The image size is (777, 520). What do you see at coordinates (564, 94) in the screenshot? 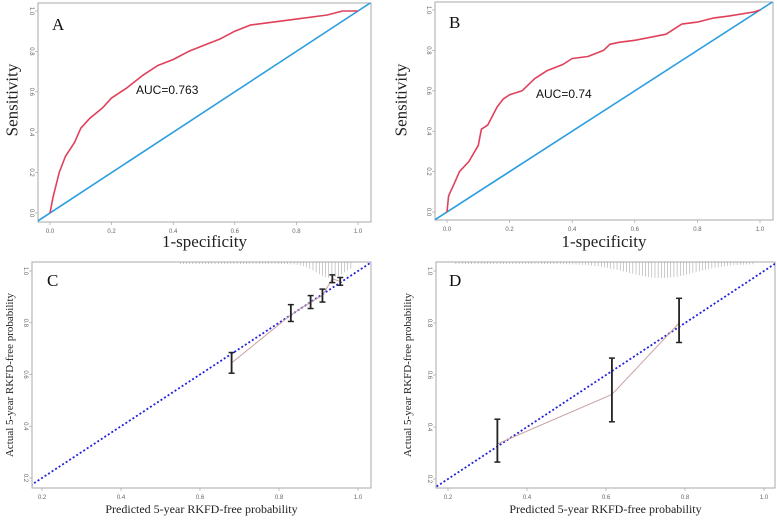
I see `auc-annotation: AUC=0.74` at bounding box center [564, 94].